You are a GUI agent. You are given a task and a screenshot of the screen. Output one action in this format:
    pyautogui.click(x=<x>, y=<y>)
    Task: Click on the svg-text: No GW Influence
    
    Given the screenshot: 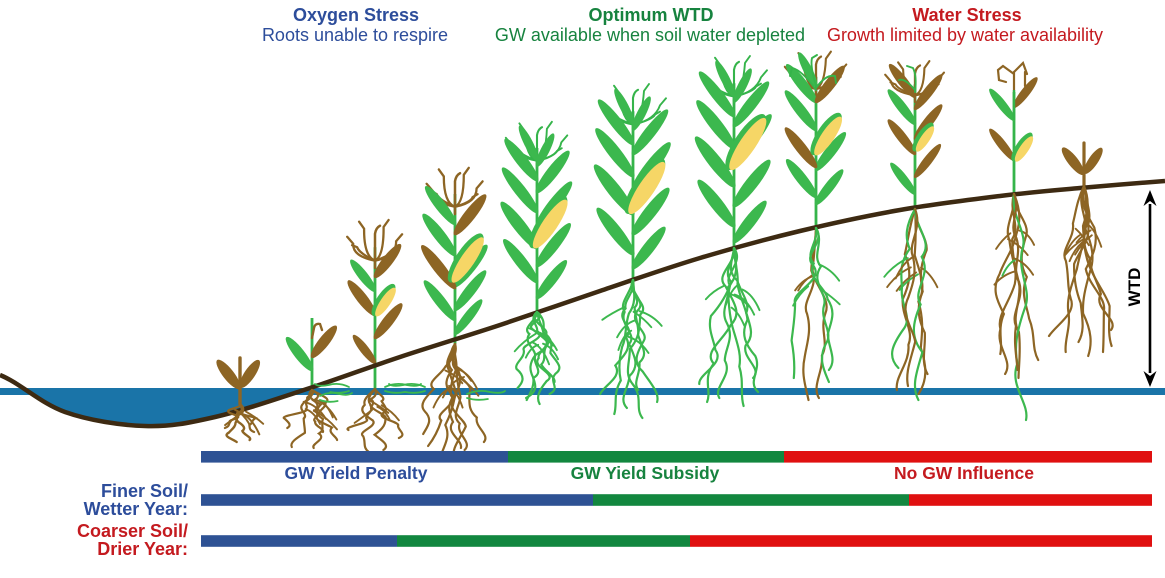 What is the action you would take?
    pyautogui.click(x=964, y=473)
    